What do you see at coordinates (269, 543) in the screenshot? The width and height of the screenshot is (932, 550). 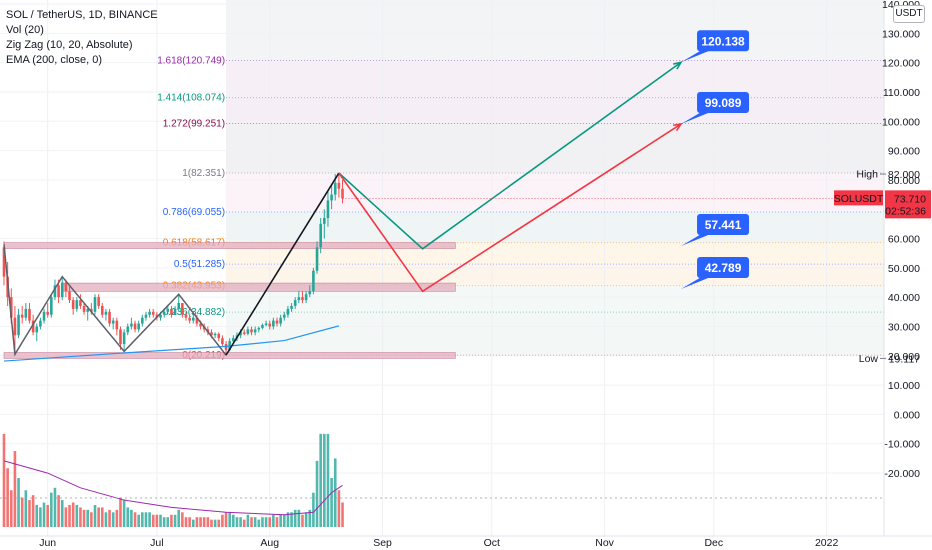 I see `time-axis-tick: Aug` at bounding box center [269, 543].